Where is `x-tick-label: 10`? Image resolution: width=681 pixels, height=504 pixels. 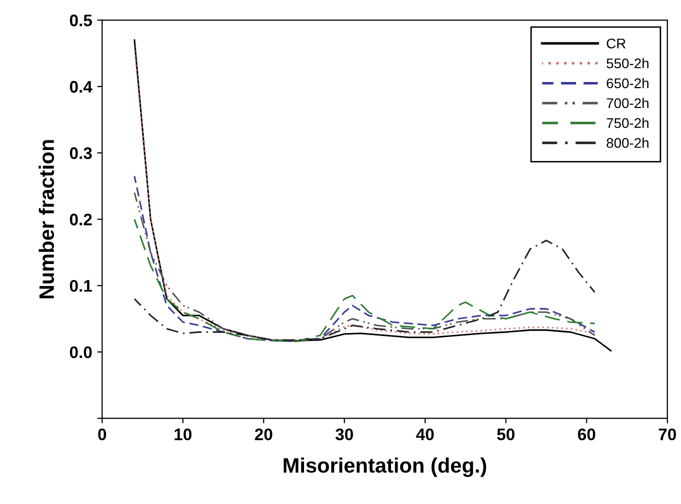 x-tick-label: 10 is located at coordinates (183, 434).